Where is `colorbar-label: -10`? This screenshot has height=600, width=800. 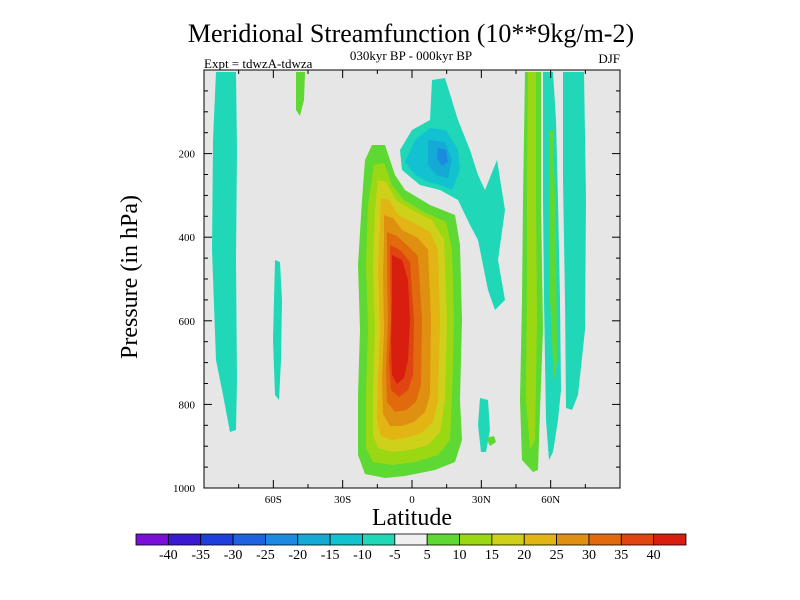 colorbar-label: -10 is located at coordinates (362, 555).